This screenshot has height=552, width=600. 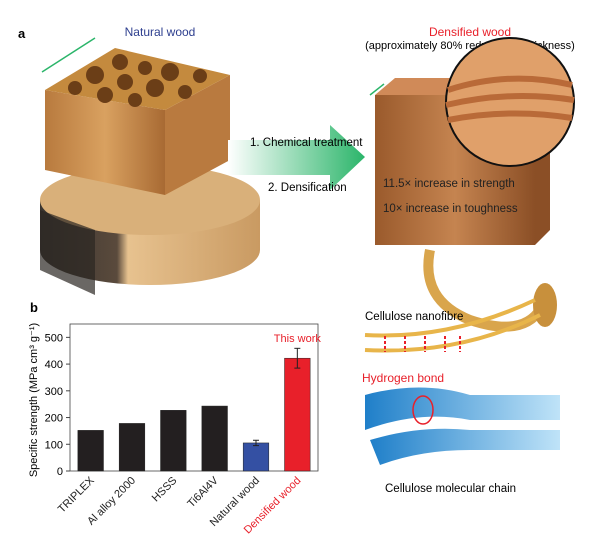 What do you see at coordinates (54, 445) in the screenshot?
I see `y-tick-label: 100` at bounding box center [54, 445].